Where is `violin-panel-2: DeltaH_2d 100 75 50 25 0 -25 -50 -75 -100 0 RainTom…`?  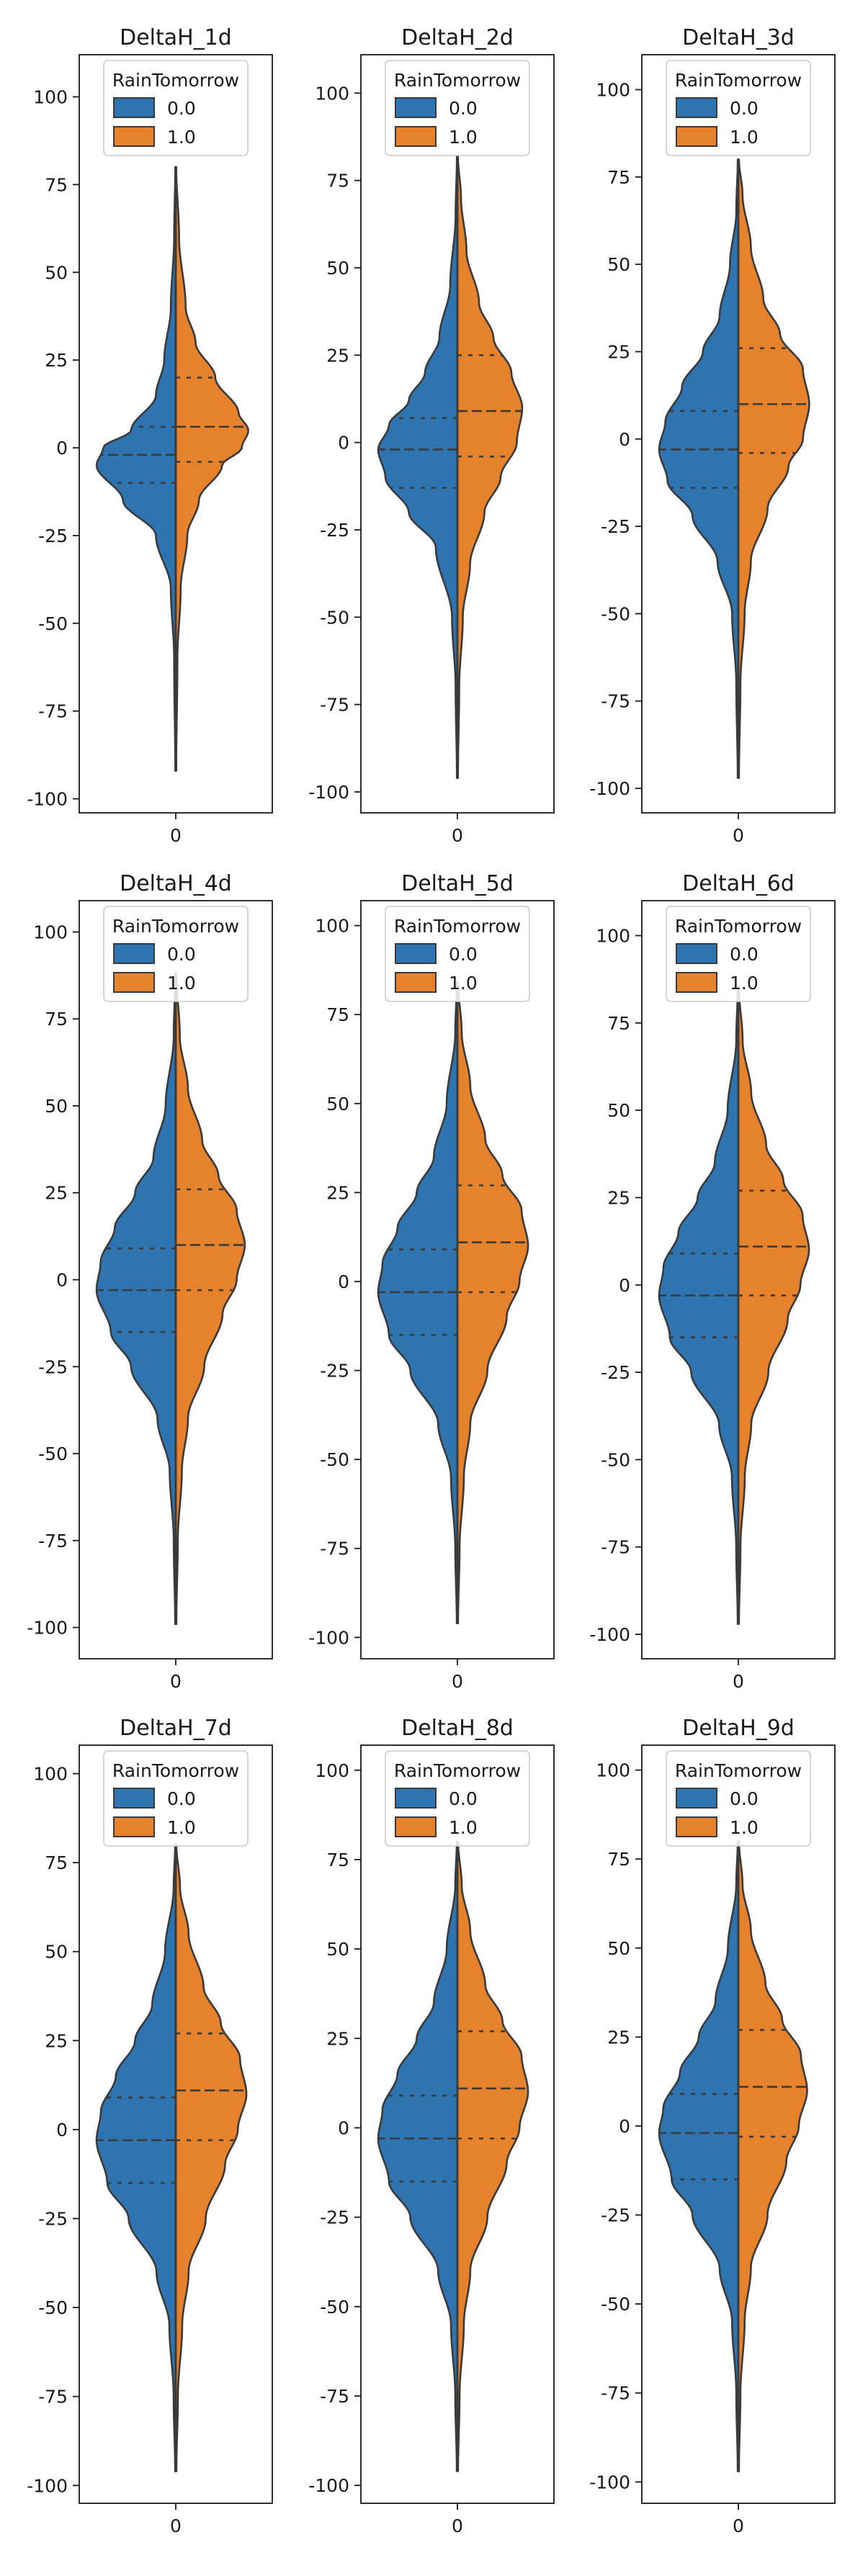
violin-panel-2: DeltaH_2d 100 75 50 25 0 -25 -50 -75 -100 0 RainTom… is located at coordinates (431, 435).